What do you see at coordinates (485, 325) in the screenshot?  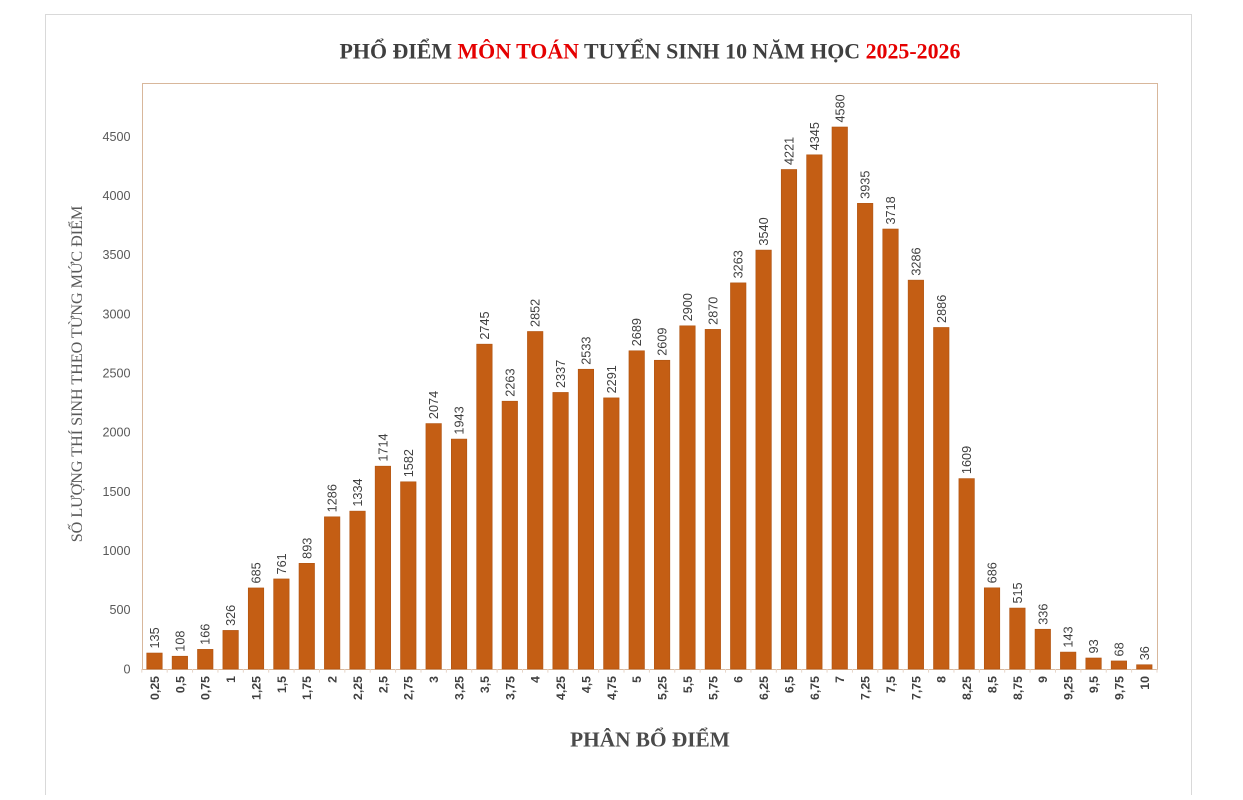 I see `svg-text: 2745` at bounding box center [485, 325].